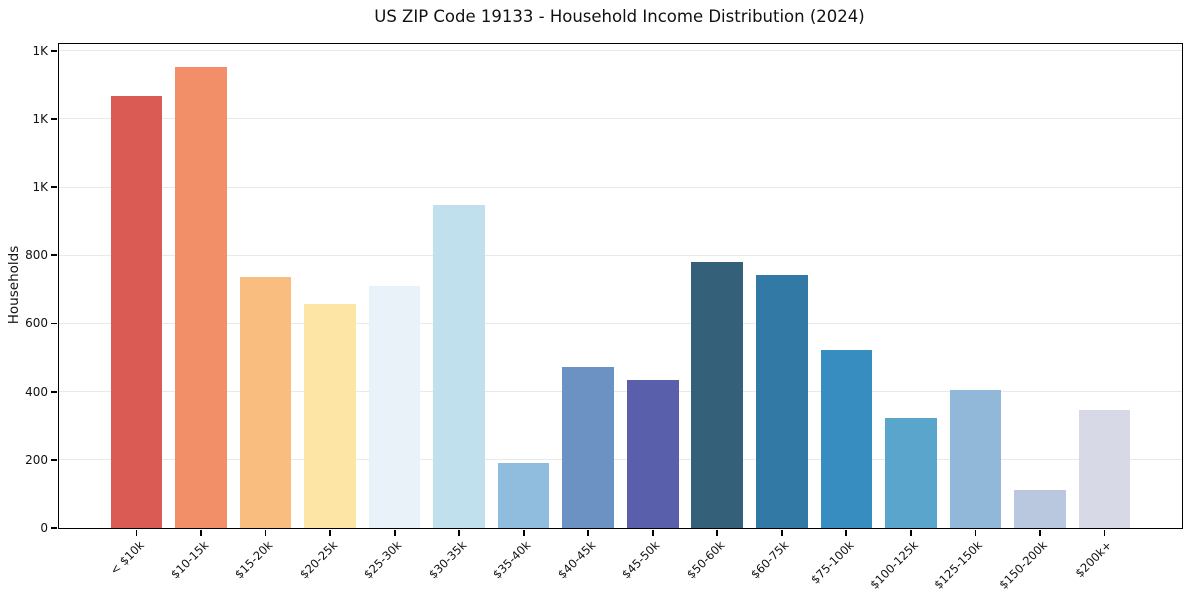  I want to click on x-tick-label: $25-30k, so click(383, 560).